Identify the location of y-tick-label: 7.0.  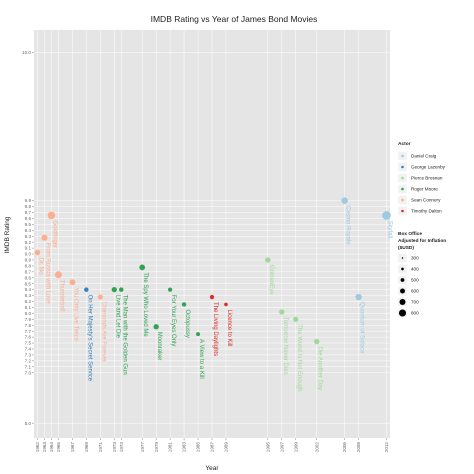
(28, 372).